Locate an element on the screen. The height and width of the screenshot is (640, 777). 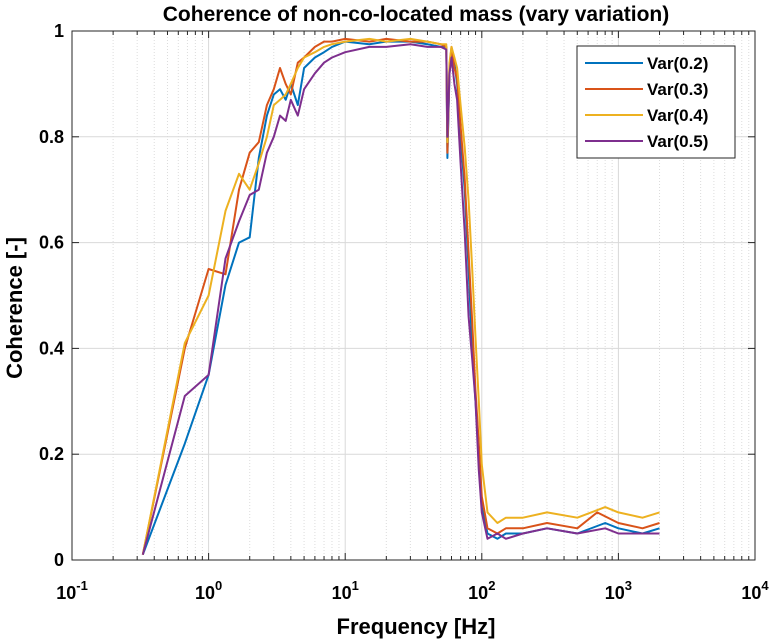
legend: Var(0.2) Var(0.3) Var(0.4) Var(0.5) is located at coordinates (656, 102).